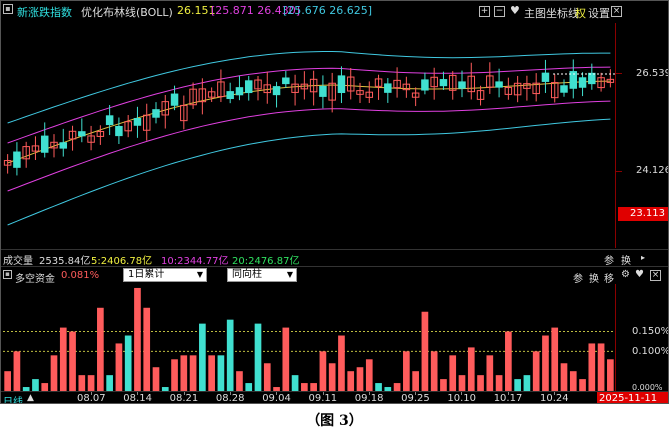 The width and height of the screenshot is (669, 441). I want to click on indicator-name: 优化布林线(BOLL), so click(127, 12).